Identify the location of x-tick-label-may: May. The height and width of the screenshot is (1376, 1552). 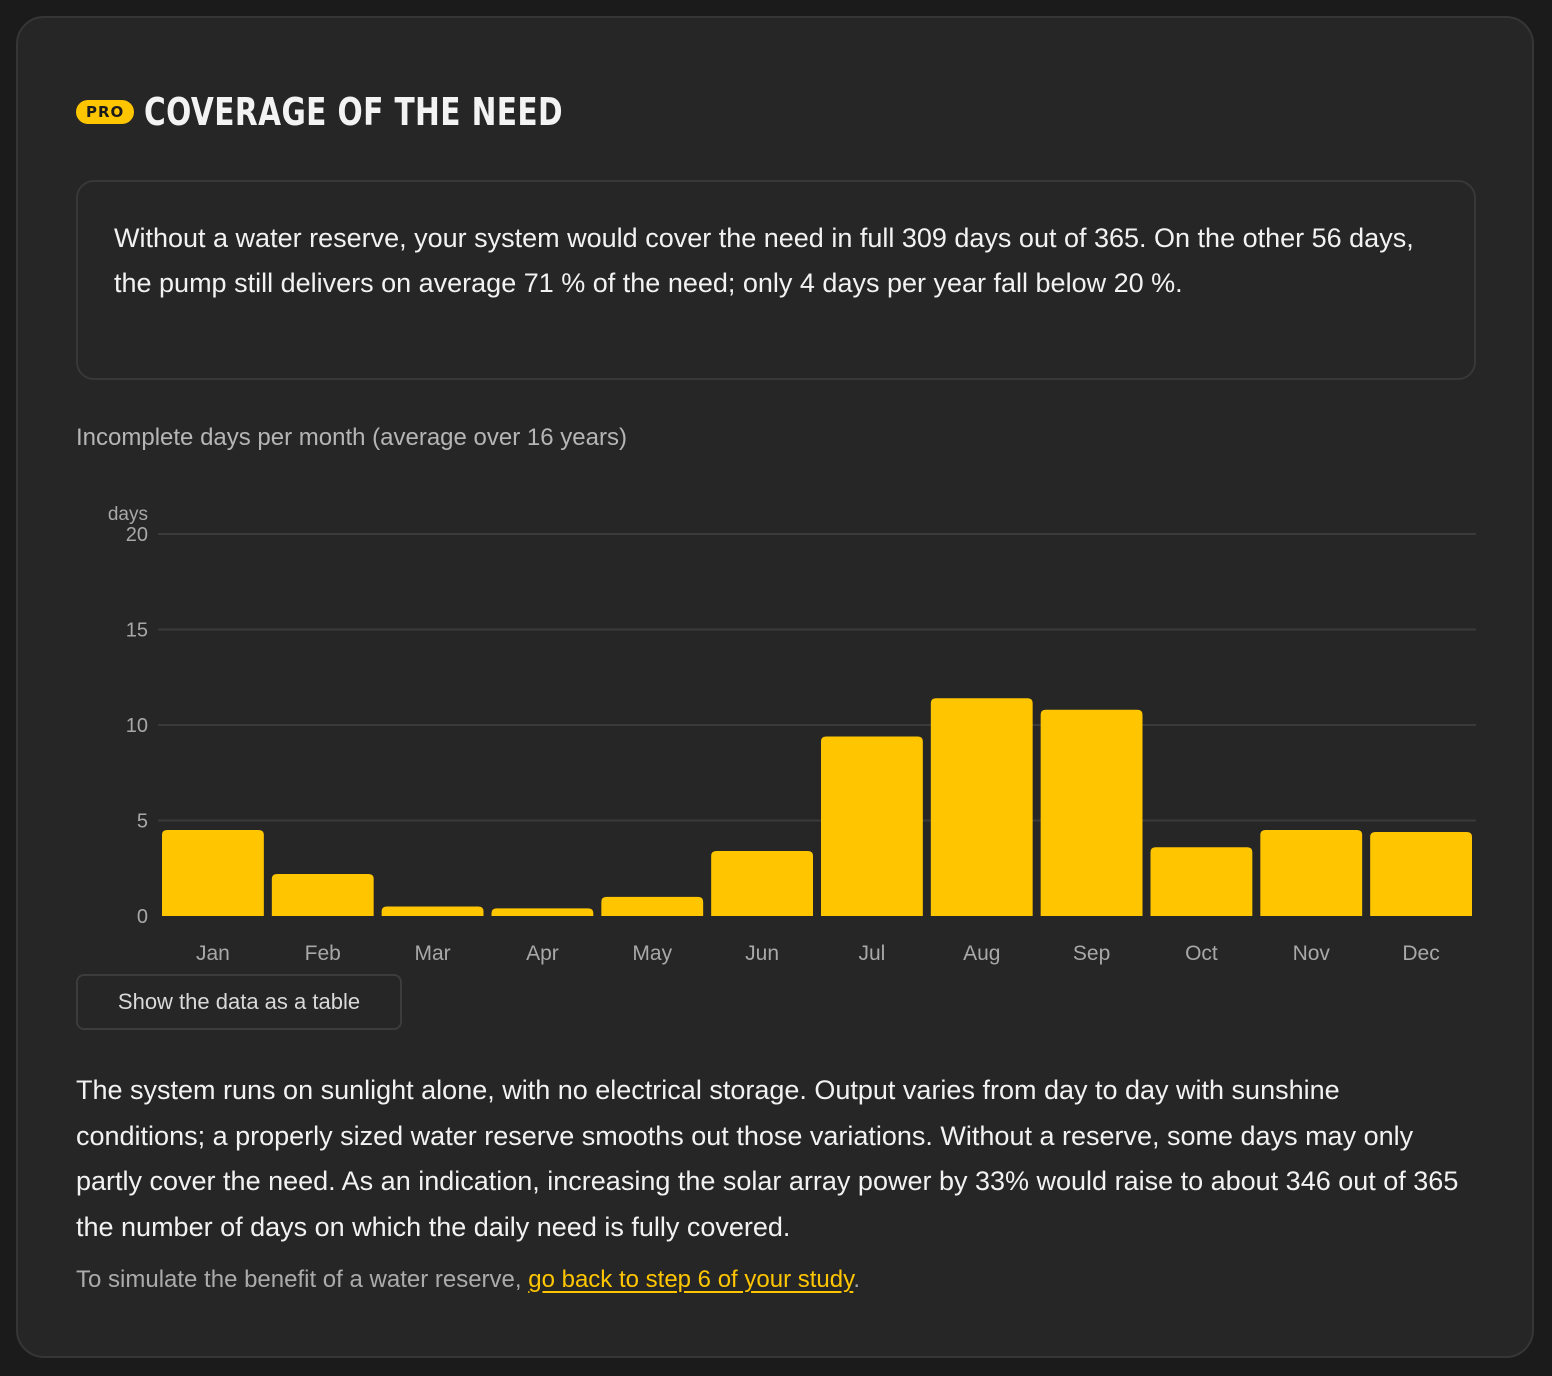
(652, 953).